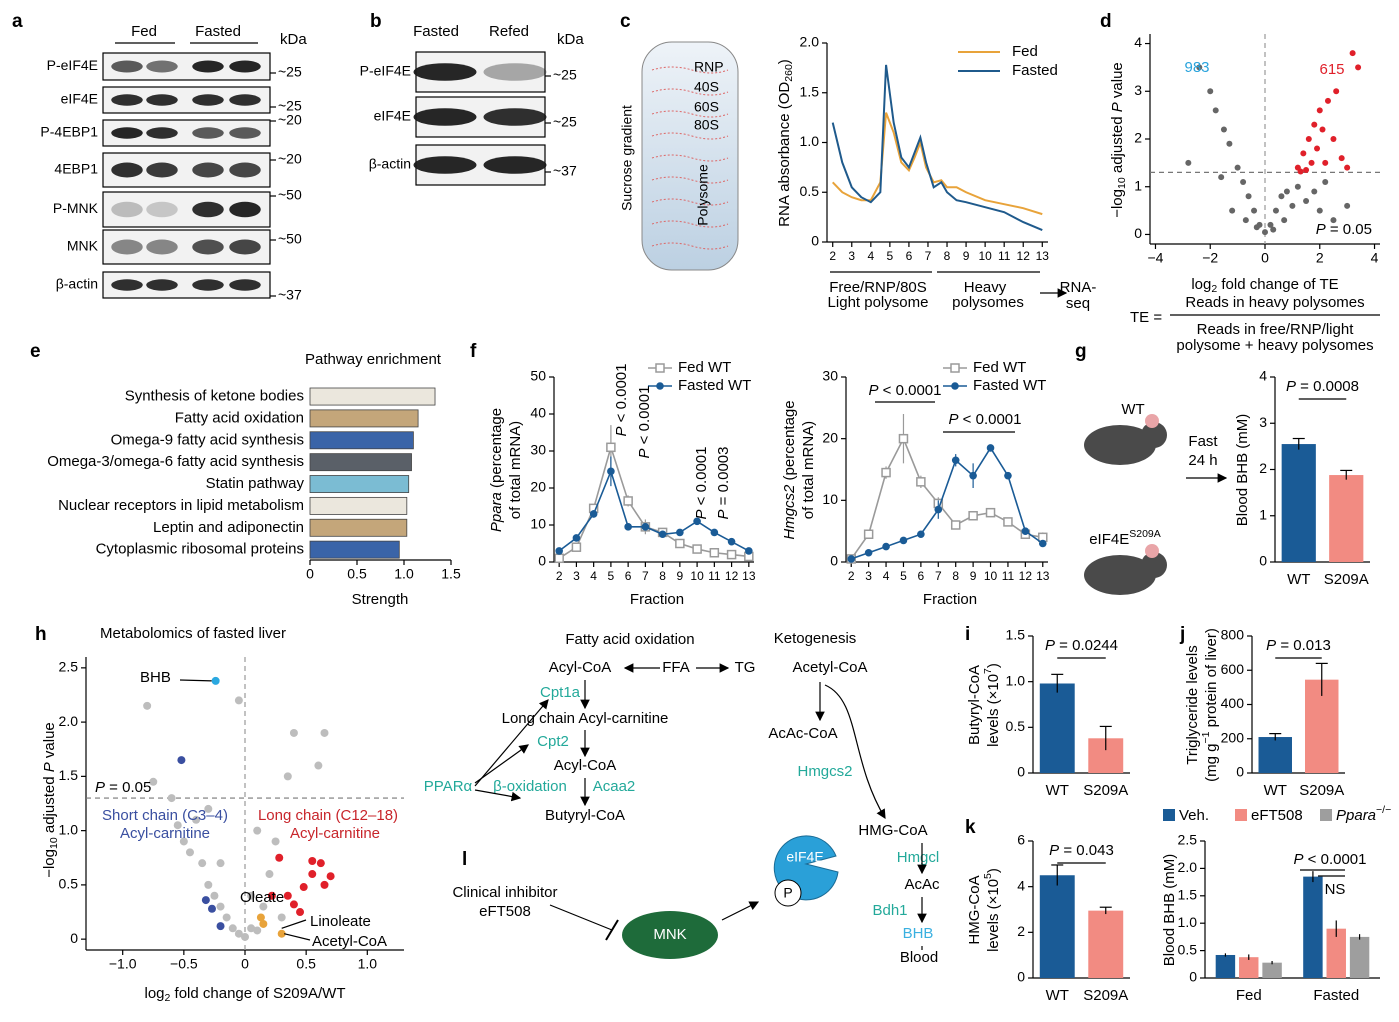  I want to click on gradient-layer, so click(690, 158).